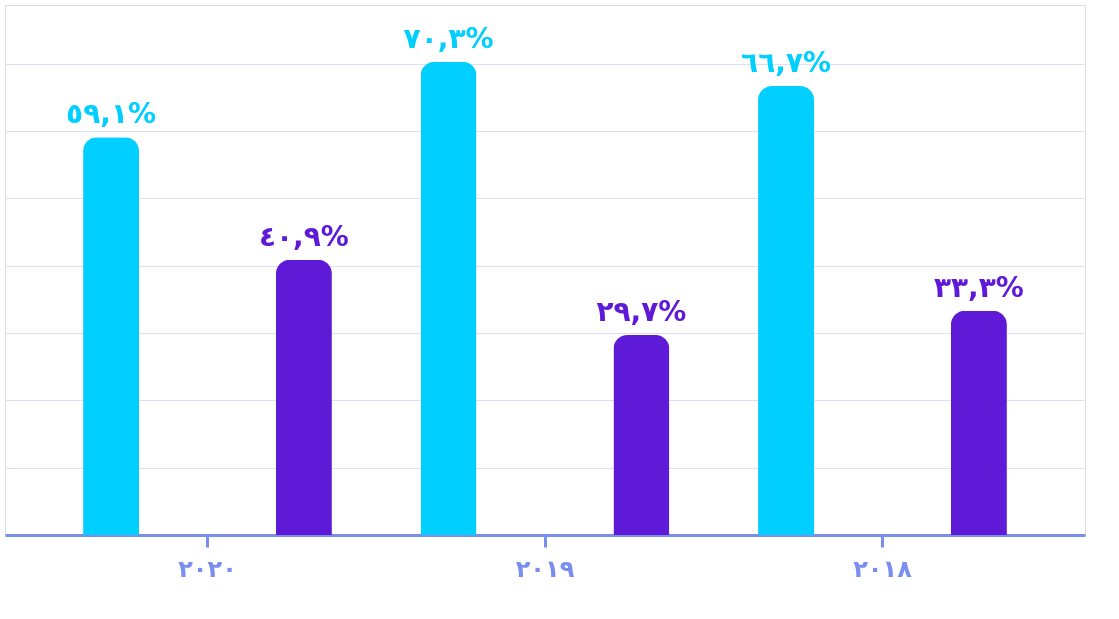 The height and width of the screenshot is (619, 1119). Describe the element at coordinates (448, 38) in the screenshot. I see `data-label: ٧٠,٣%` at that location.